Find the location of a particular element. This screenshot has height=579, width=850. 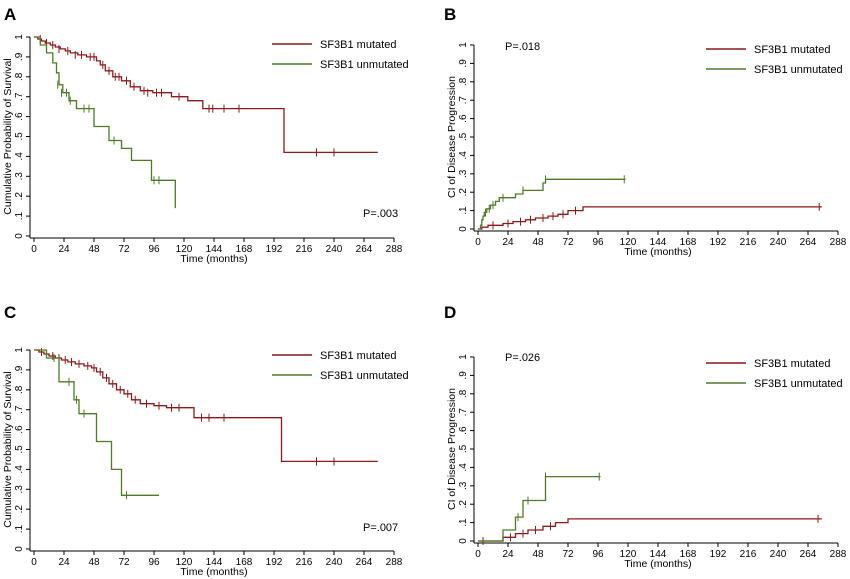

p-value-annotation: P=.018 is located at coordinates (522, 47).